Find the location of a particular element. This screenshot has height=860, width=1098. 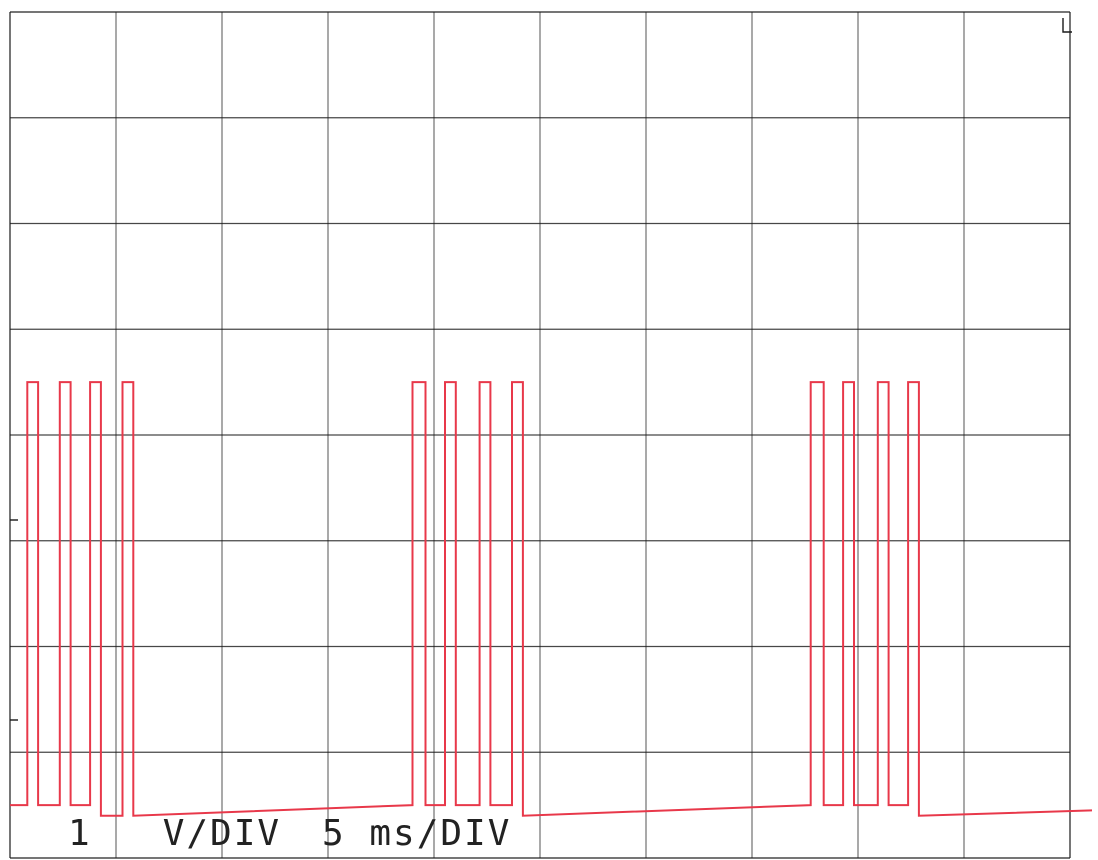

trigger-marker-icon is located at coordinates (1067, 25).